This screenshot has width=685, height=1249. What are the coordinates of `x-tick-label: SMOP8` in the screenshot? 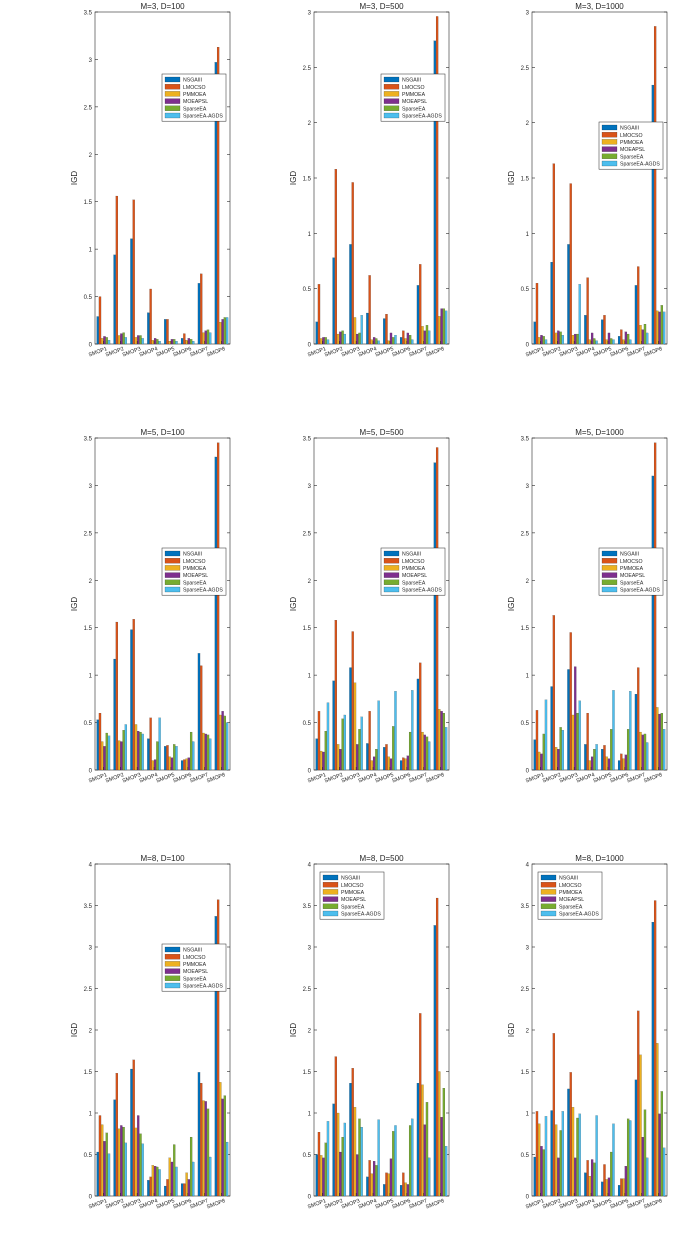 It's located at (653, 1204).